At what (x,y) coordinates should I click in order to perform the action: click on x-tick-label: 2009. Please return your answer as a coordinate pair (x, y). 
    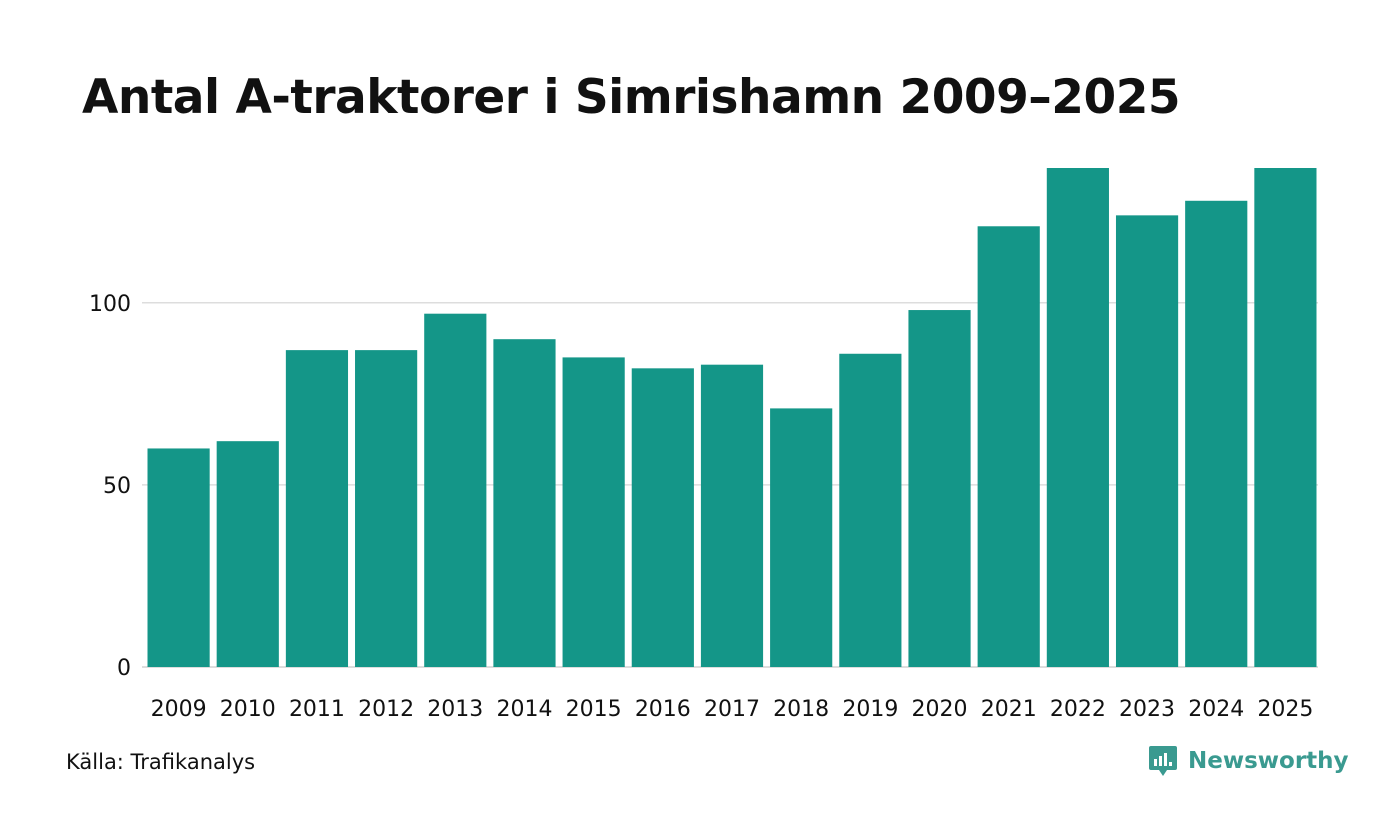
    Looking at the image, I should click on (179, 709).